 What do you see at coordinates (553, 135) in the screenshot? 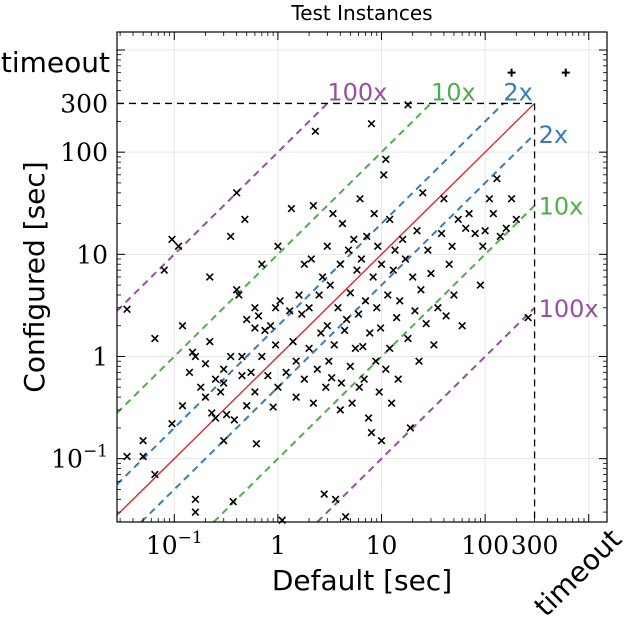
I see `reference-line-label: 2x` at bounding box center [553, 135].